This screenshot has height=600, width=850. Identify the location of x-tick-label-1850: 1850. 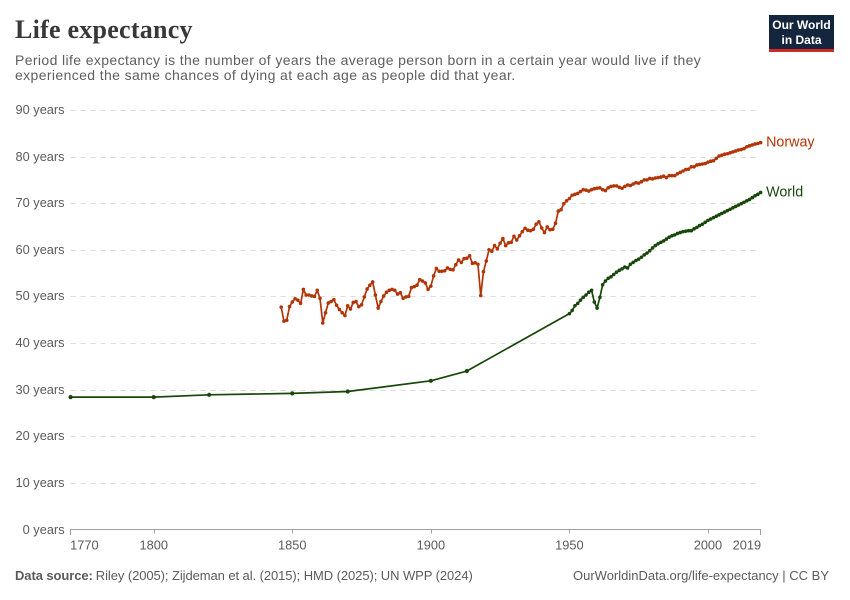
(292, 545).